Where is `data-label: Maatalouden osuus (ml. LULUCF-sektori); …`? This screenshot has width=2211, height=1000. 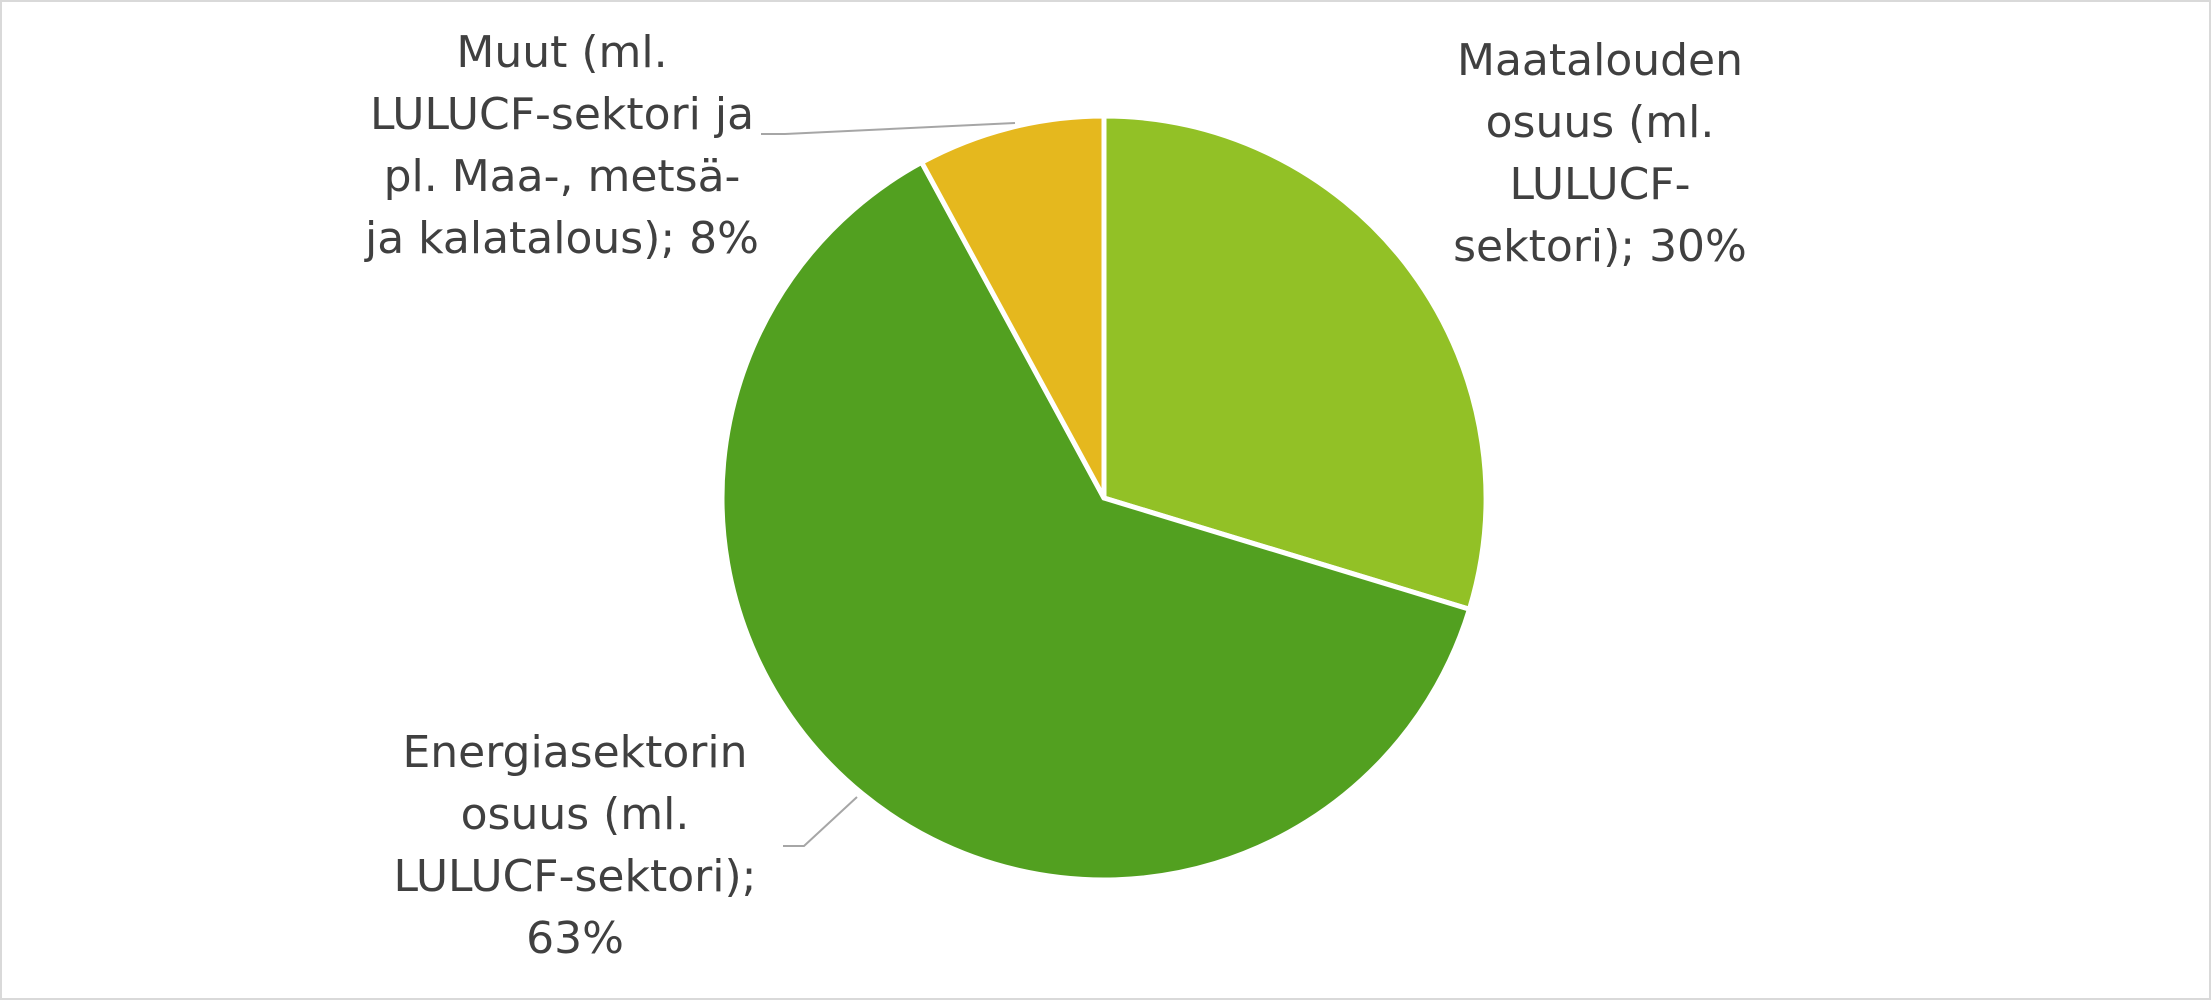 data-label: Maatalouden osuus (ml. LULUCF-sektori); … is located at coordinates (1600, 153).